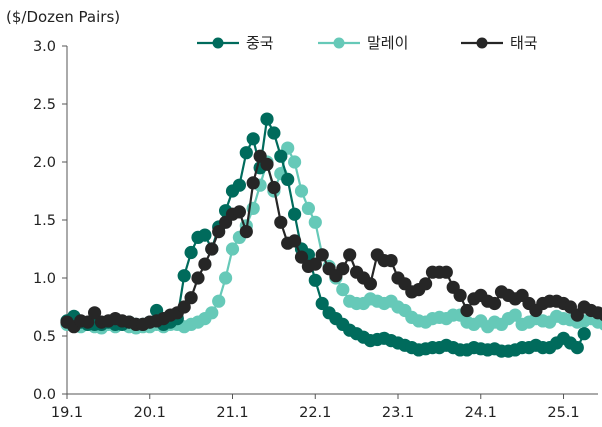  Describe the element at coordinates (63, 17) in the screenshot. I see `unit-label: ($/Dozen Pairs)` at that location.